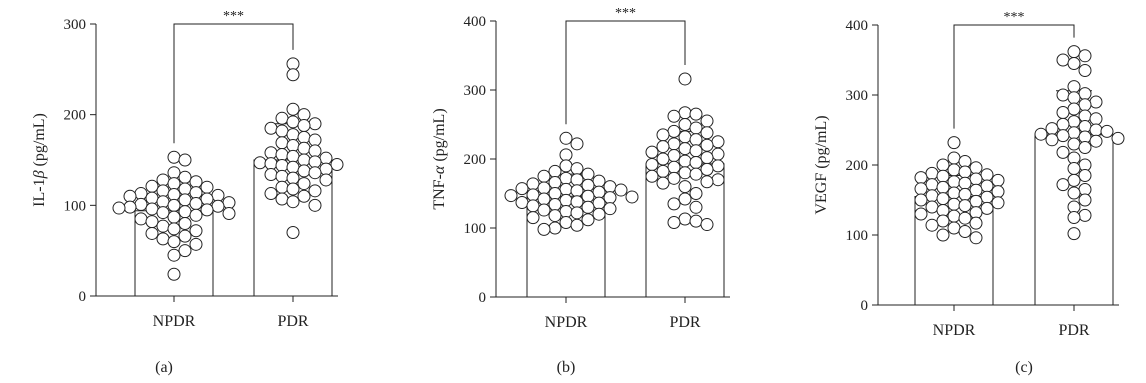  Describe the element at coordinates (39, 174) in the screenshot. I see `y-axis-label-greek: β` at that location.